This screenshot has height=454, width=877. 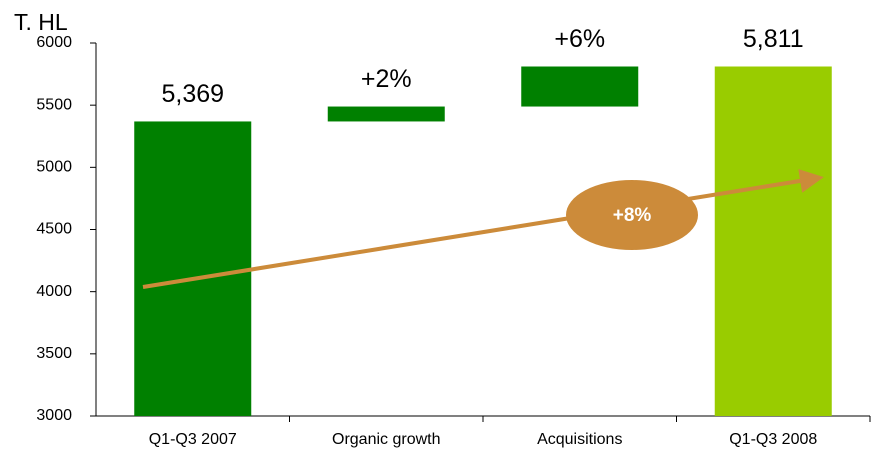 I want to click on annotation-text: +8%, so click(x=632, y=215).